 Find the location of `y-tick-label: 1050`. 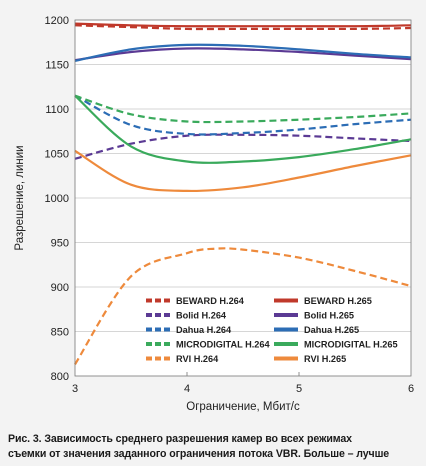

y-tick-label: 1050 is located at coordinates (57, 155).